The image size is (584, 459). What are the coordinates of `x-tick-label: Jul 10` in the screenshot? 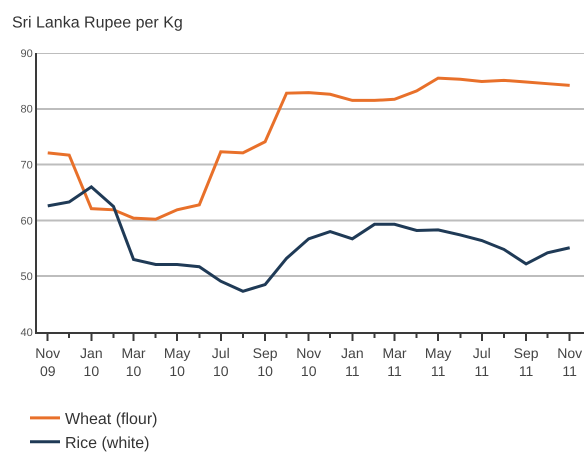 It's located at (221, 361).